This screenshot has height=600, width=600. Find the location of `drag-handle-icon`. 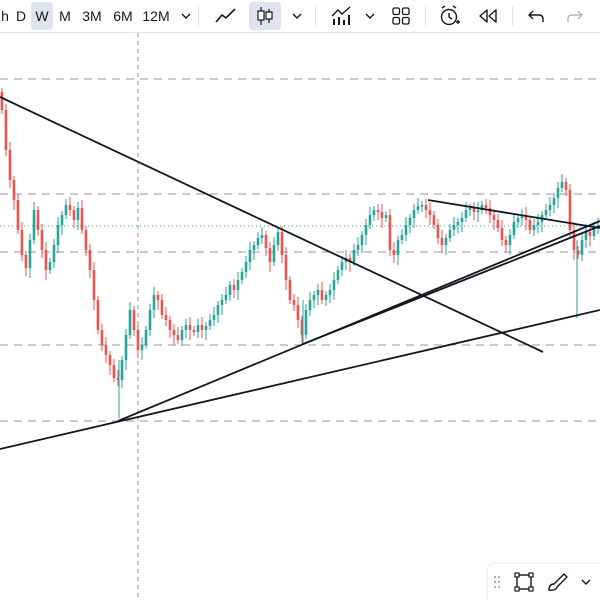

drag-handle-icon is located at coordinates (497, 582).